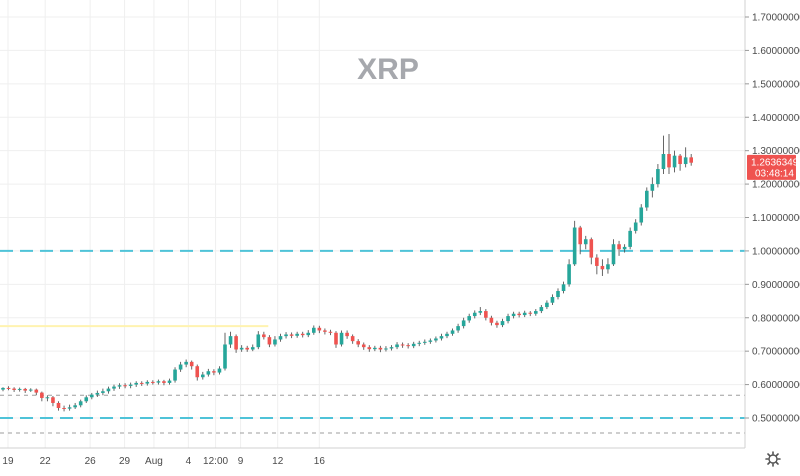 The height and width of the screenshot is (476, 800). What do you see at coordinates (776, 285) in the screenshot?
I see `price-tick-label: 0.90000000` at bounding box center [776, 285].